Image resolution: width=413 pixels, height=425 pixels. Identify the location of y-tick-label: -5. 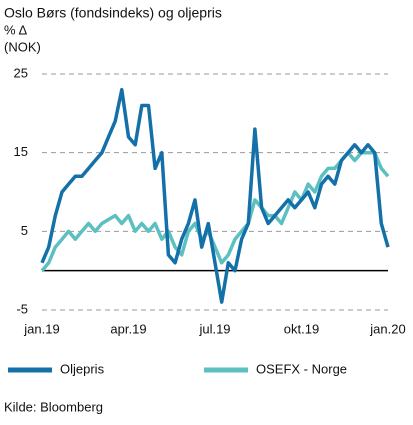
(22, 308).